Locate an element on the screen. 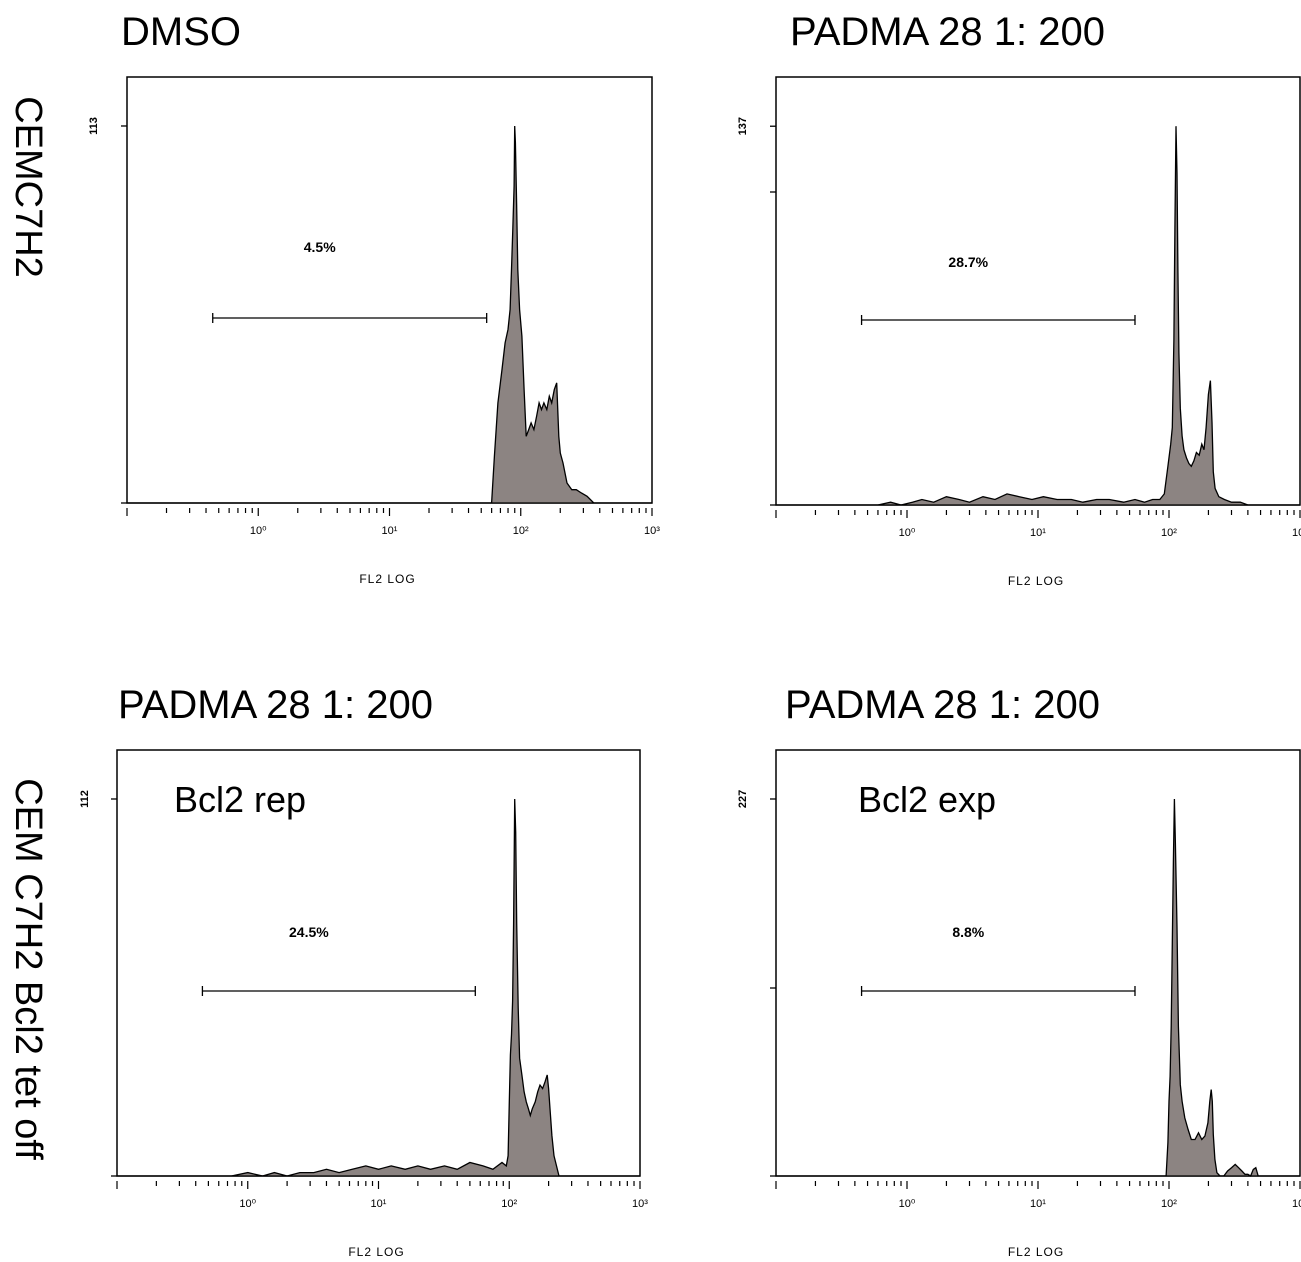 The height and width of the screenshot is (1262, 1301). gate-percentage-label: 4.5% is located at coordinates (320, 247).